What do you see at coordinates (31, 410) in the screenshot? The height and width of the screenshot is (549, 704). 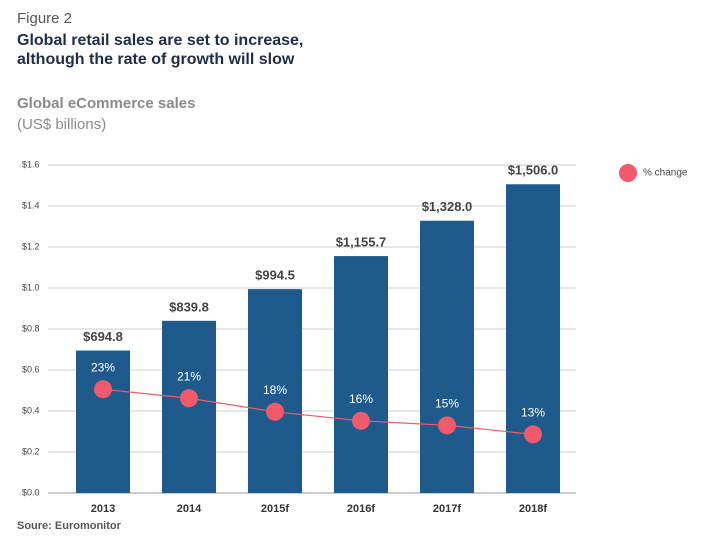 I see `y-tick-label: $0.4` at bounding box center [31, 410].